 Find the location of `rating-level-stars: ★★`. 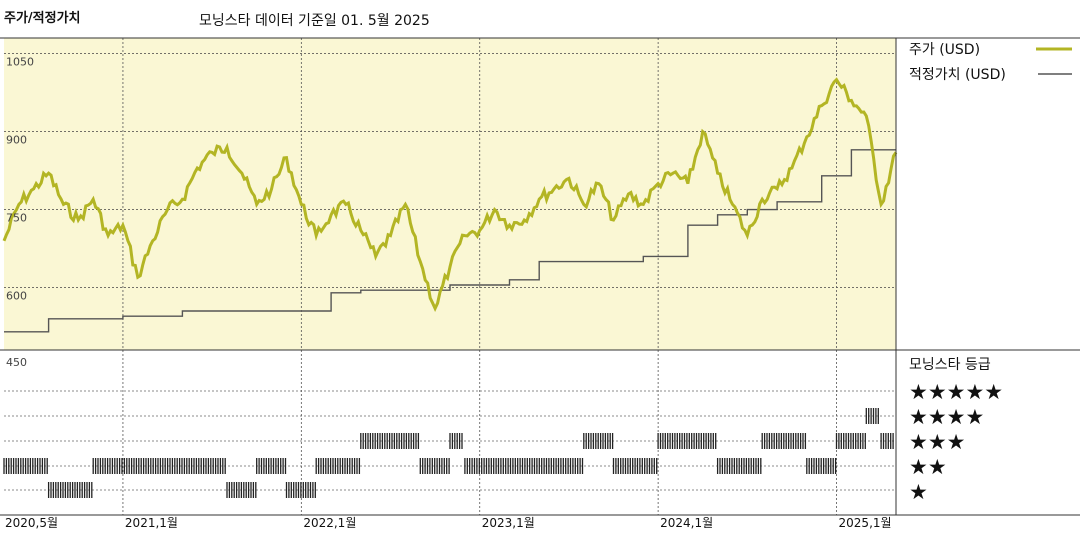

rating-level-stars: ★★ is located at coordinates (928, 467).